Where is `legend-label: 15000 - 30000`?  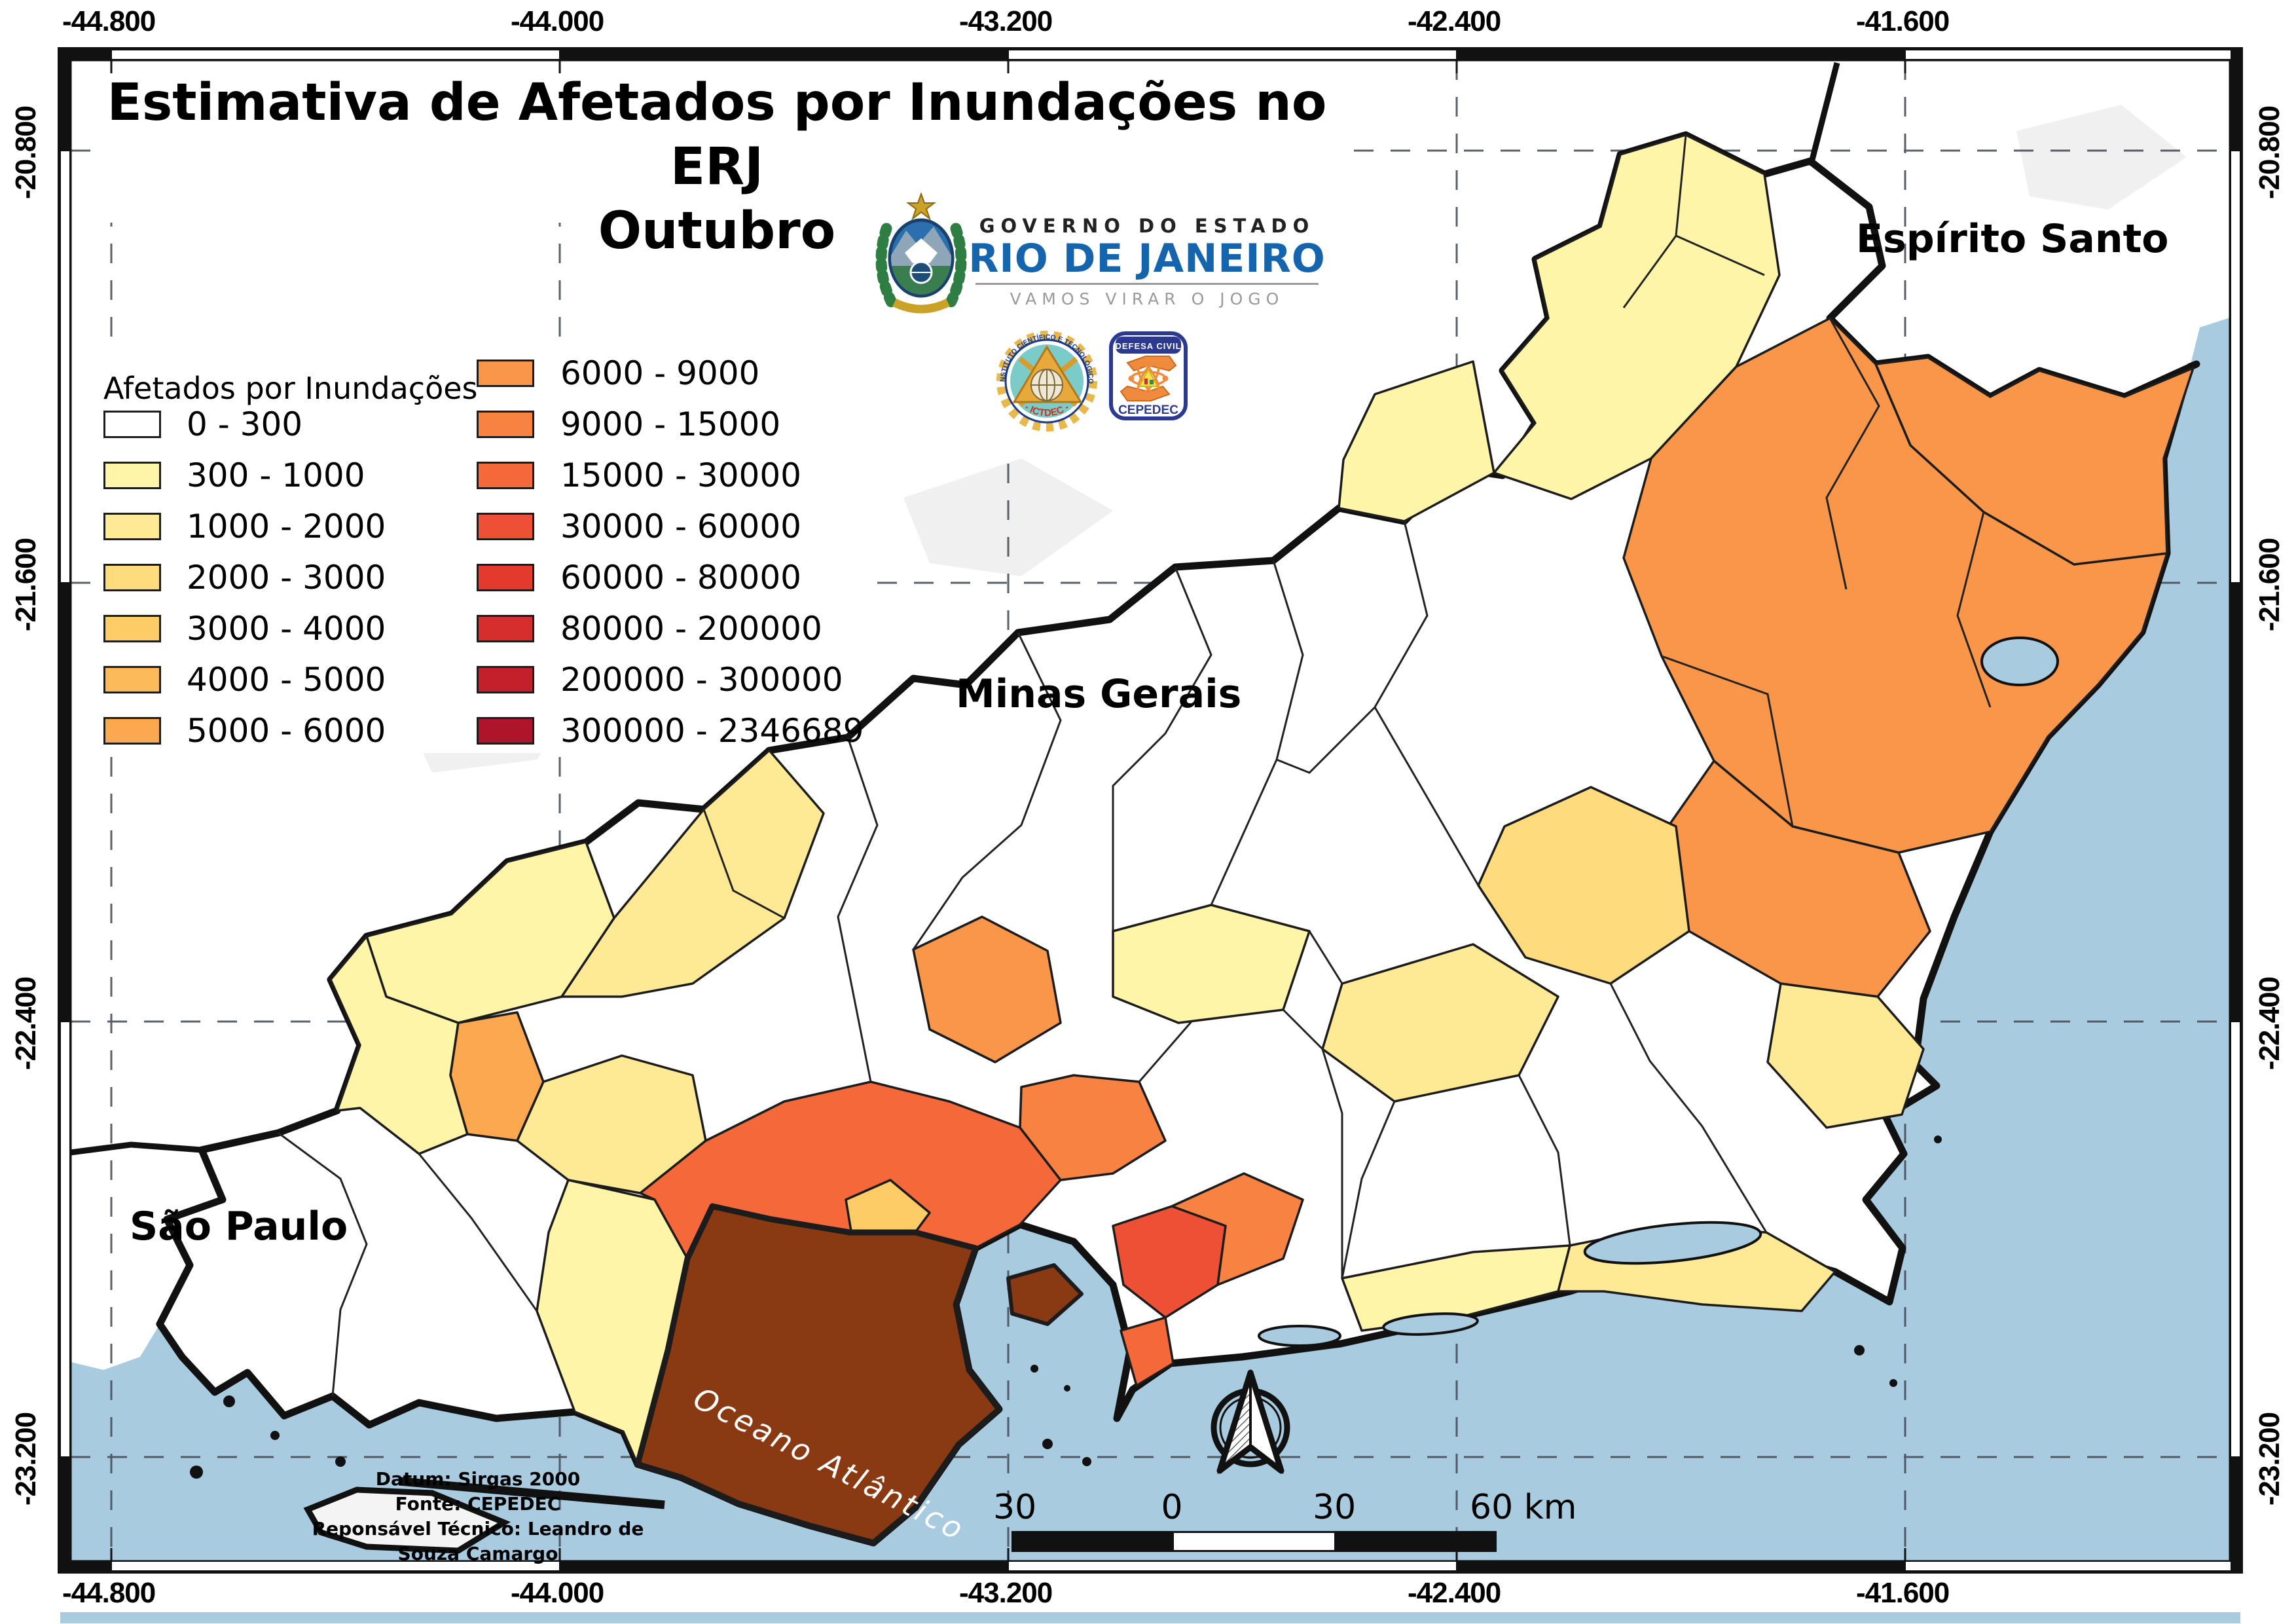 legend-label: 15000 - 30000 is located at coordinates (680, 475).